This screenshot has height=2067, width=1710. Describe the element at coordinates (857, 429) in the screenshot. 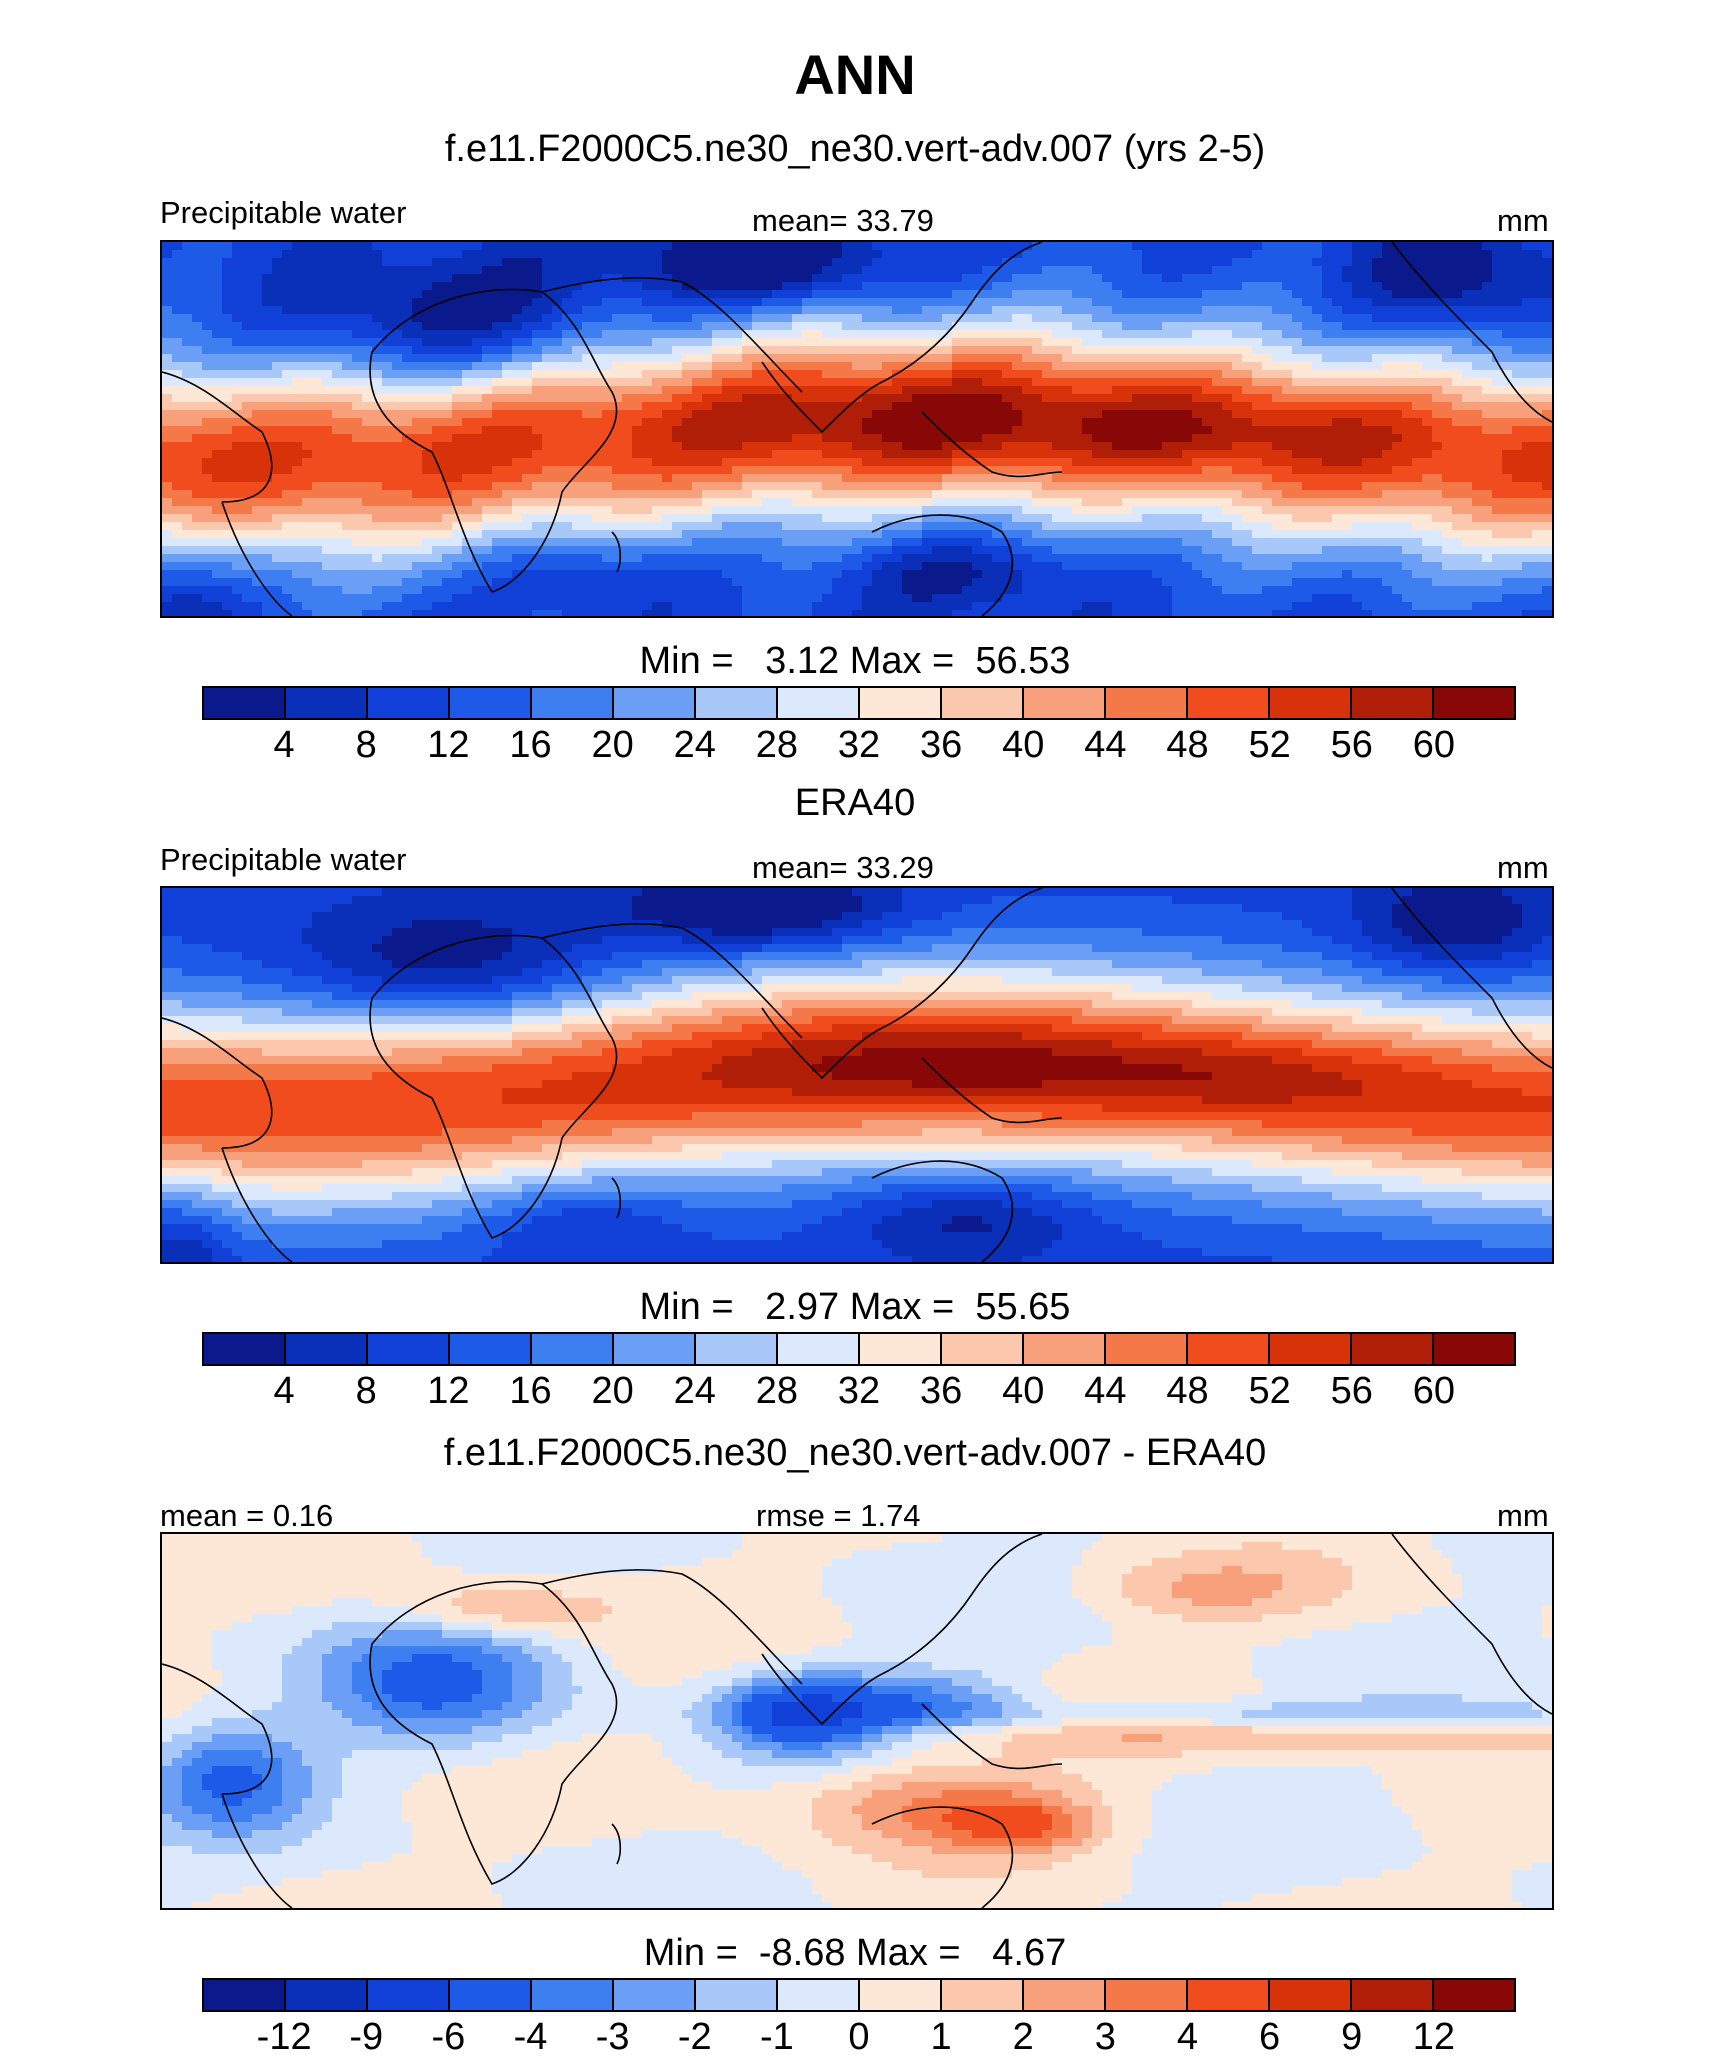

I see `panel-1-map` at that location.